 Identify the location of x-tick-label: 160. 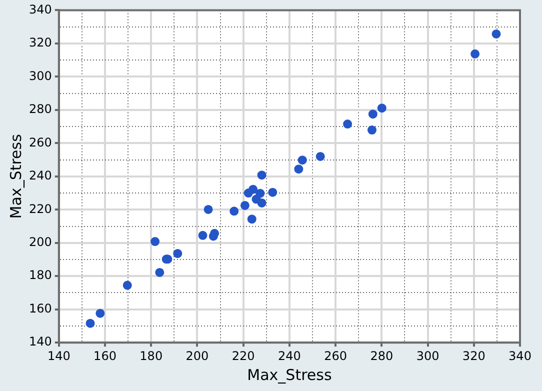
(105, 355).